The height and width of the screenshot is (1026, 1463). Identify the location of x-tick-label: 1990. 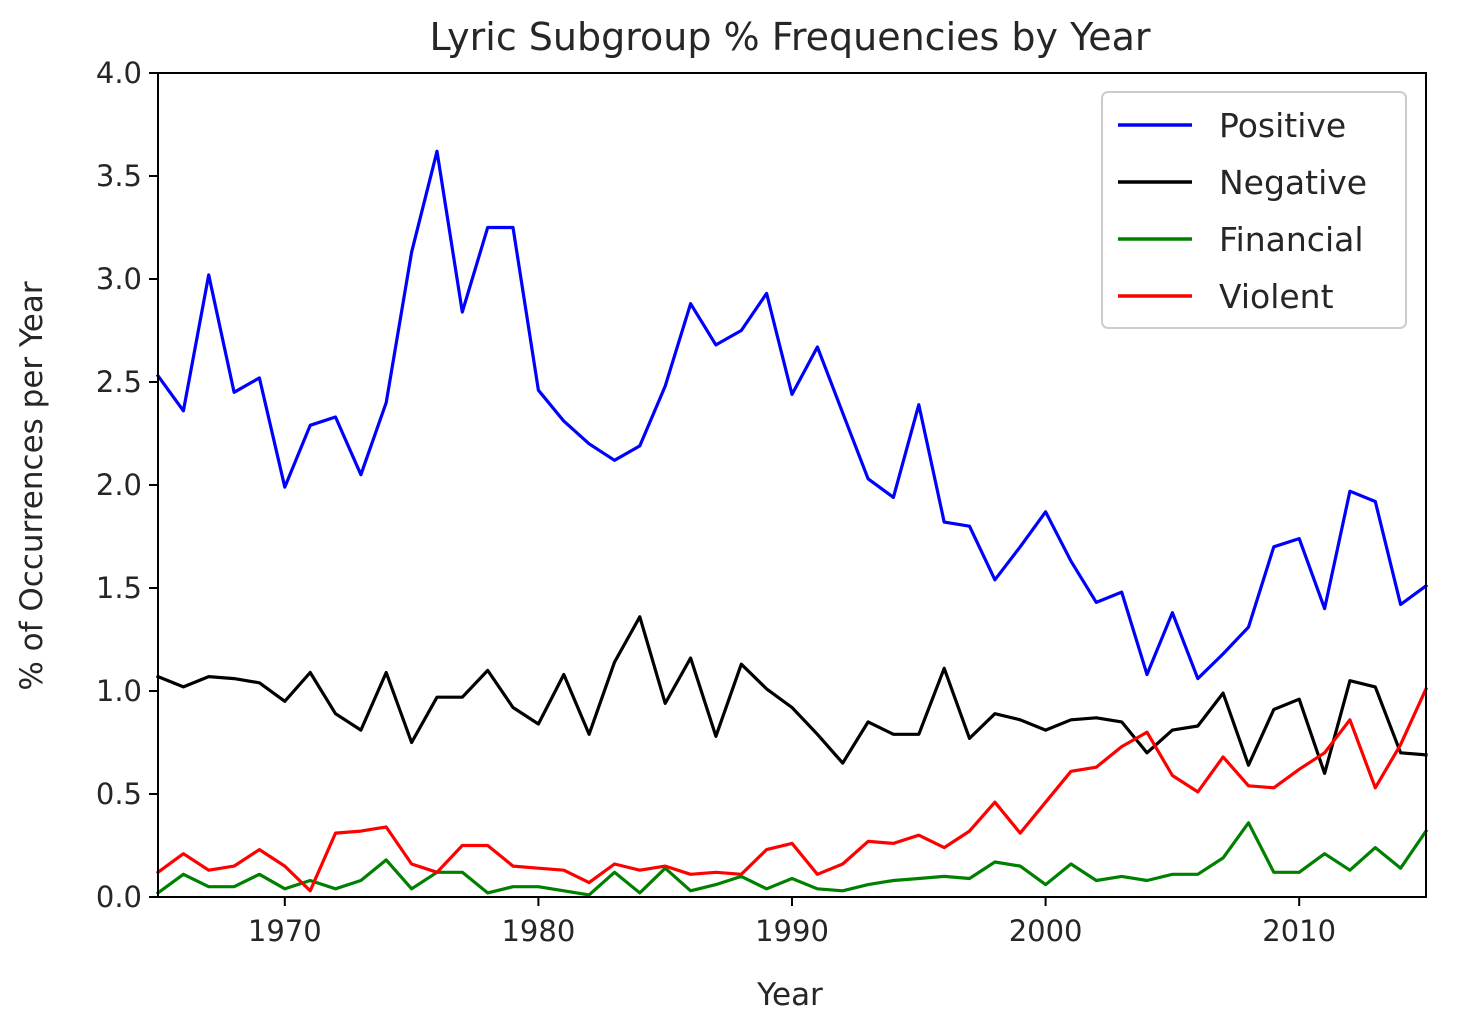
(792, 931).